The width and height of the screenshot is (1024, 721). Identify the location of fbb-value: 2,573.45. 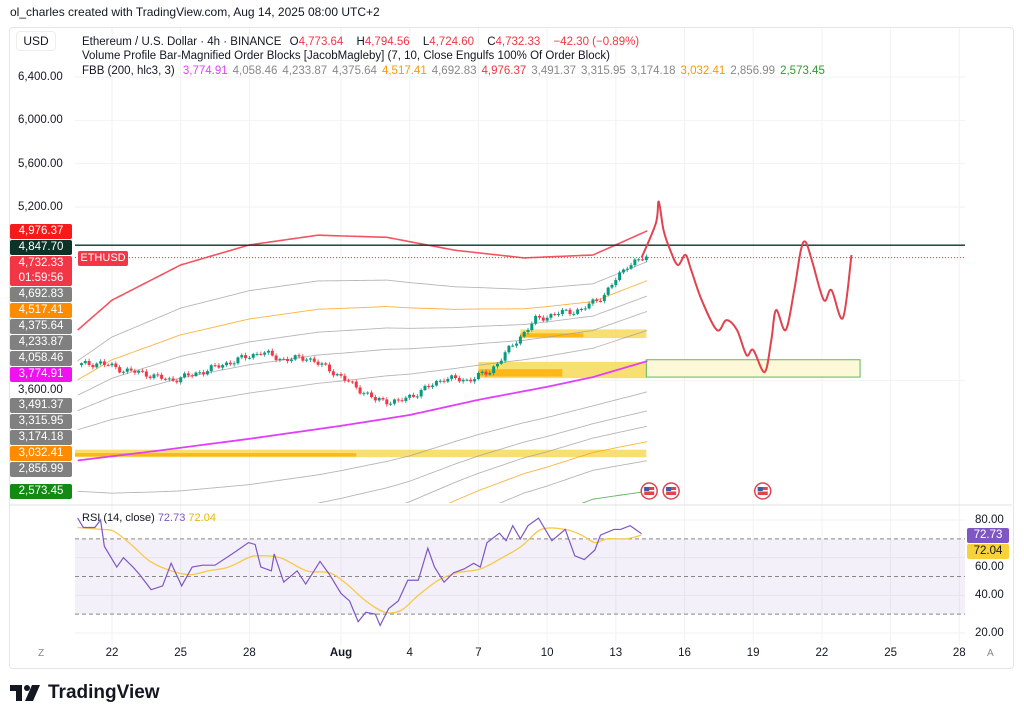
(802, 71).